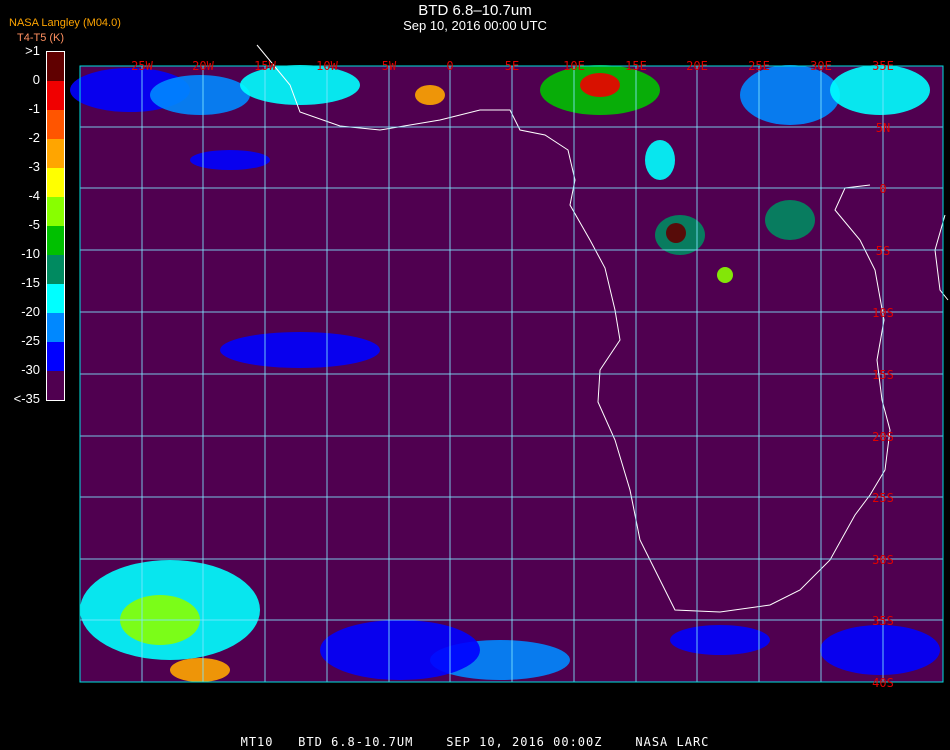 The width and height of the screenshot is (950, 750). I want to click on legend-label: -2, so click(34, 137).